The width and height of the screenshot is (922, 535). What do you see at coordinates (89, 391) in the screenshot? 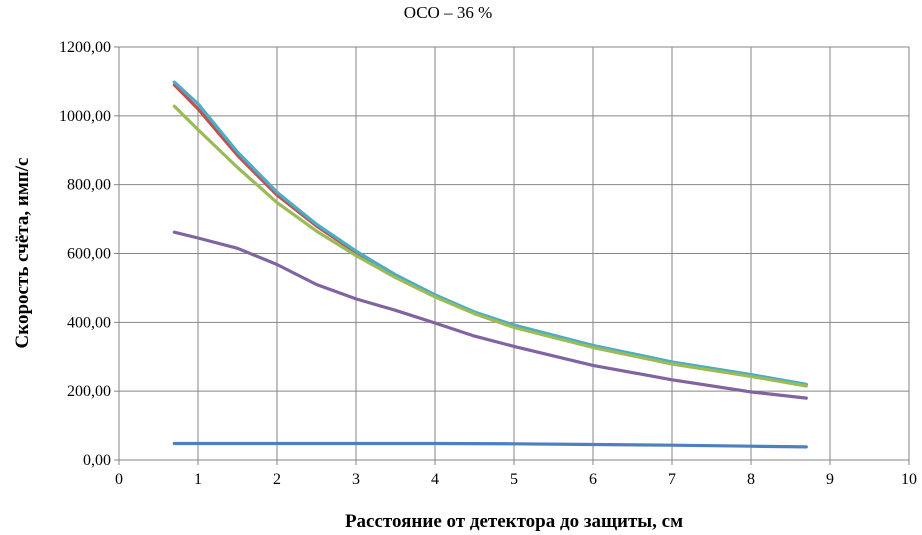
I see `y-tick-label: 200,00` at bounding box center [89, 391].